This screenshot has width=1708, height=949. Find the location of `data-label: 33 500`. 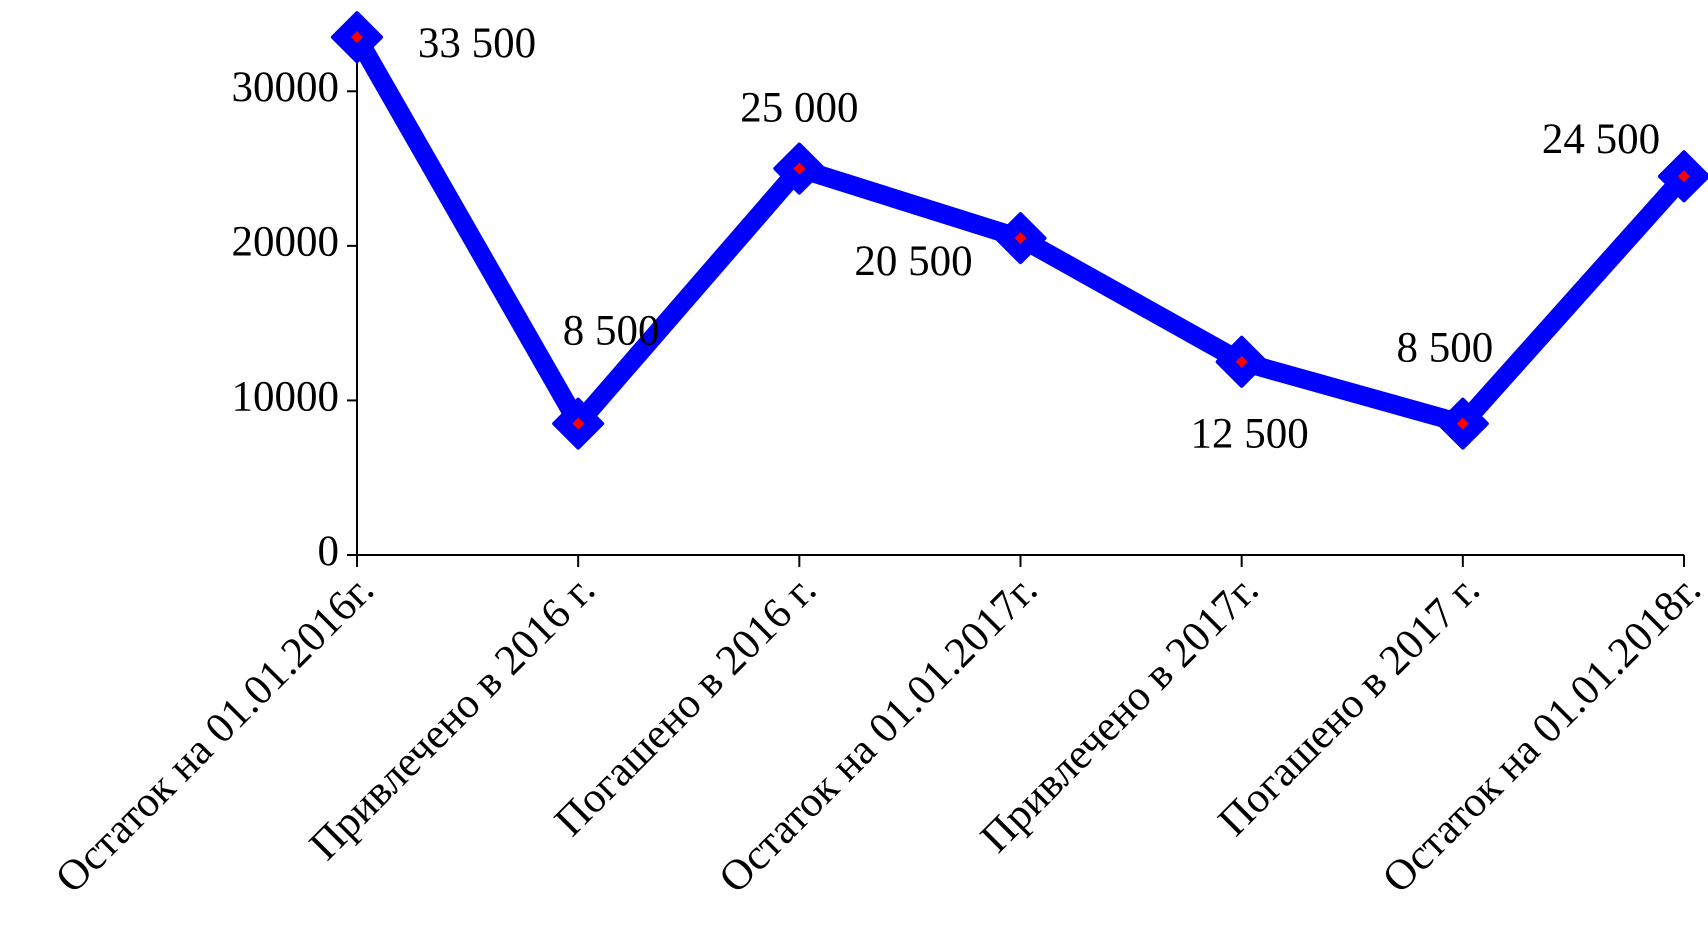

data-label: 33 500 is located at coordinates (477, 43).